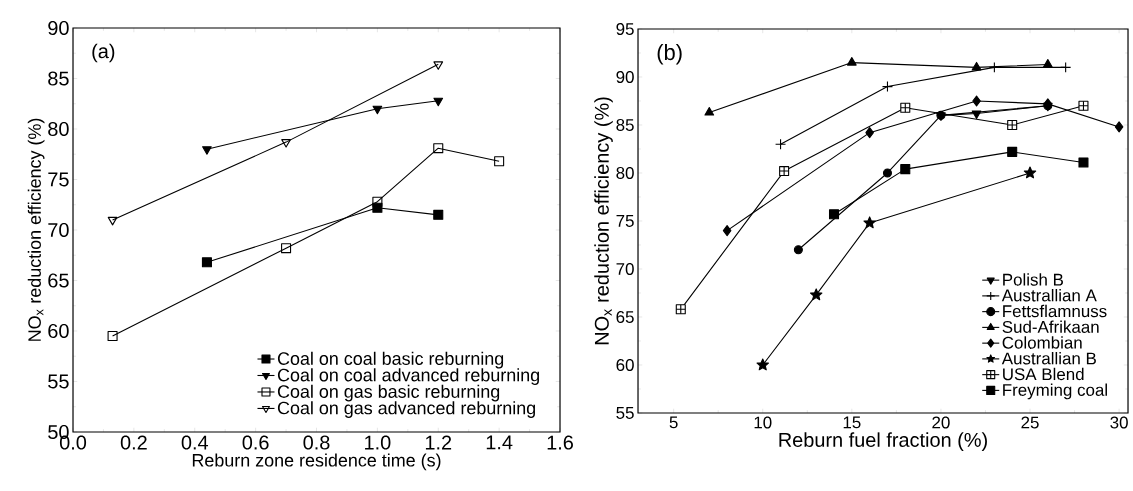 This screenshot has width=1133, height=491. I want to click on x-tick-label: 1.4, so click(499, 442).